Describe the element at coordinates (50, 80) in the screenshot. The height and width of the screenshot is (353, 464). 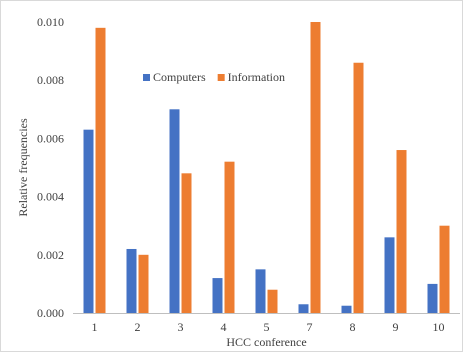
I see `y-tick-label: 0.008` at that location.